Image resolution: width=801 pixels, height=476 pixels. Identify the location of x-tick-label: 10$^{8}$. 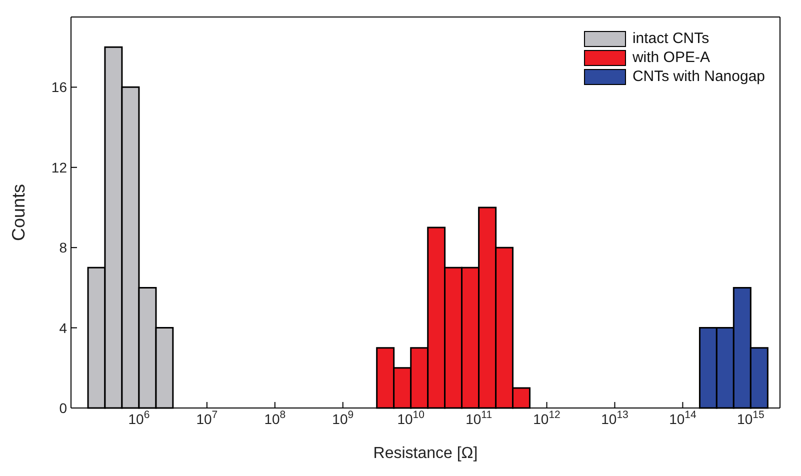
(275, 418).